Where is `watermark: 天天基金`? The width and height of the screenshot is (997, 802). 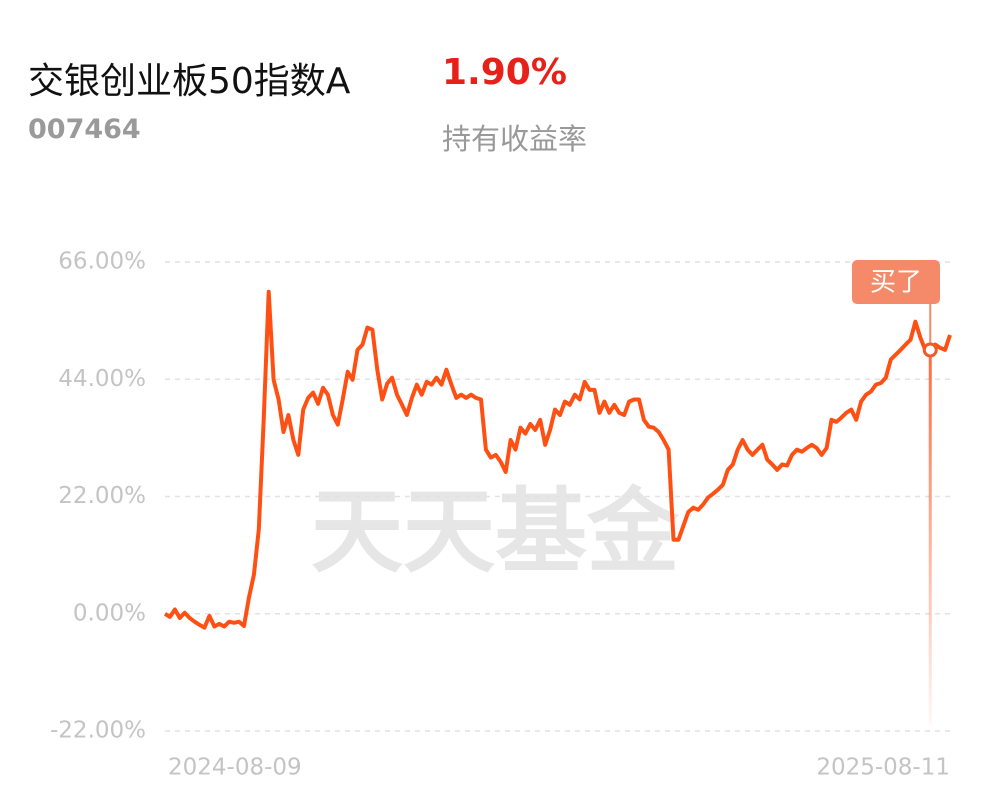 watermark: 天天基金 is located at coordinates (495, 532).